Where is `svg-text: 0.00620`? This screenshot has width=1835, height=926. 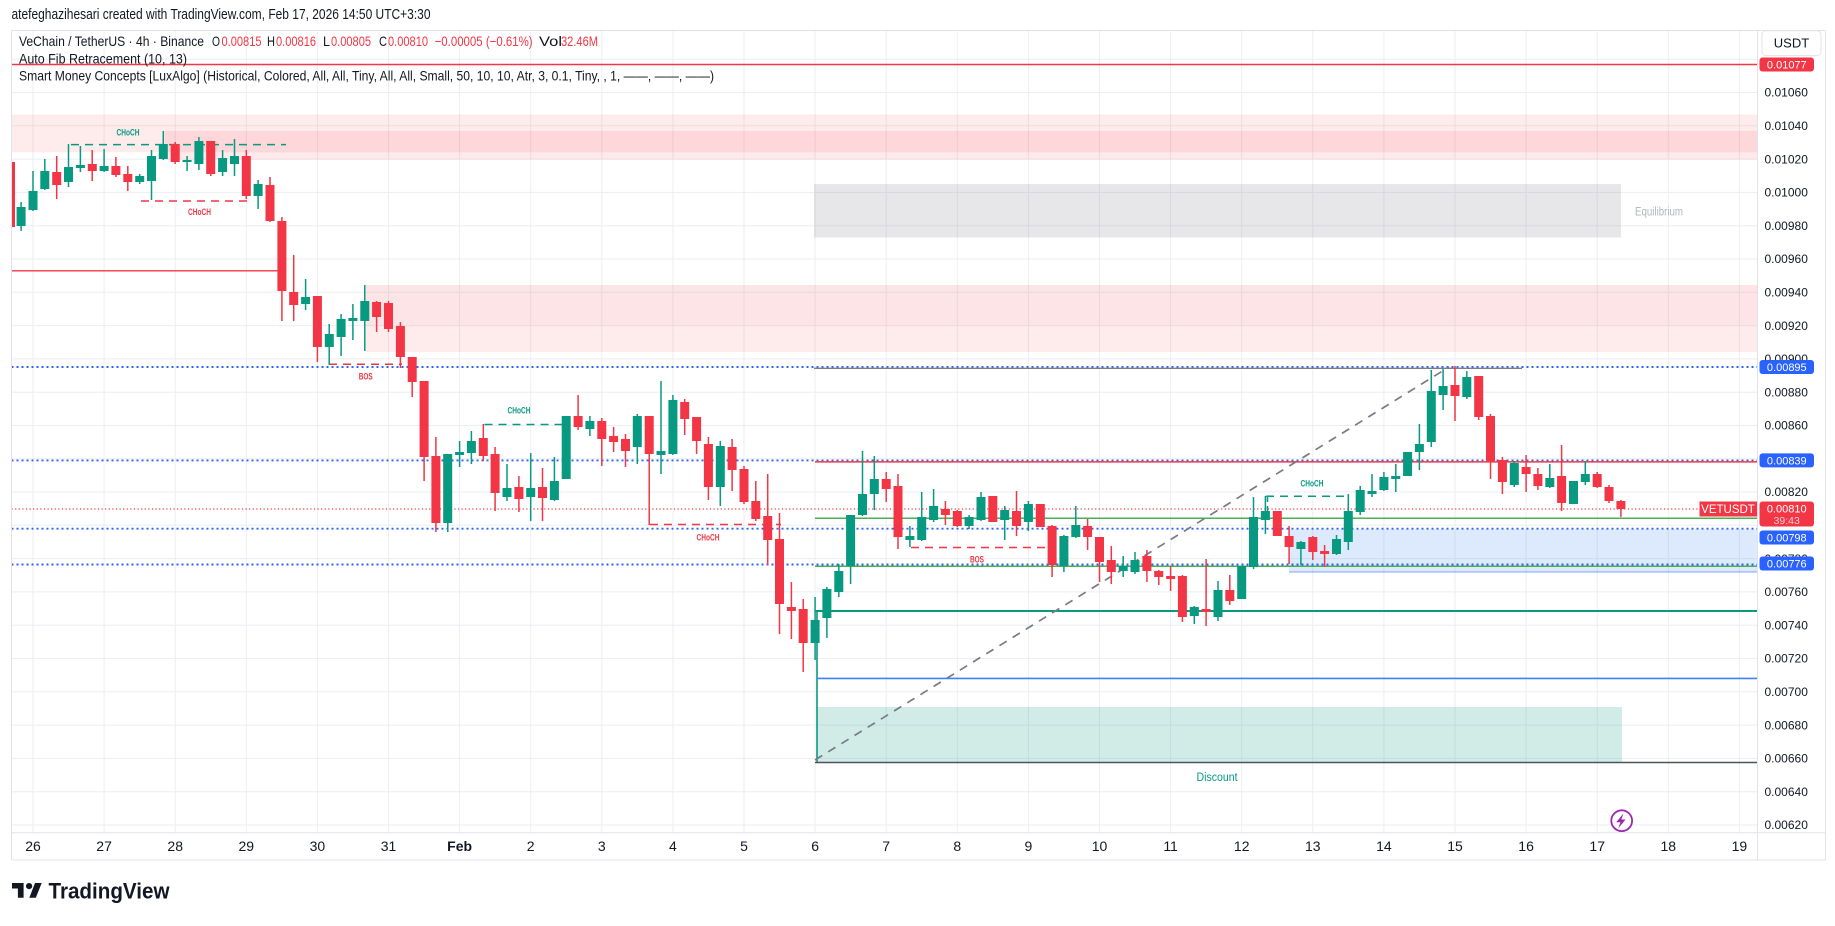
svg-text: 0.00620 is located at coordinates (1787, 825).